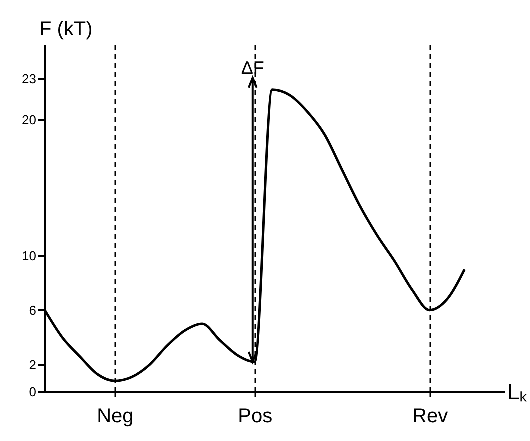 The image size is (530, 441). I want to click on x-axis-title: Lₖ, so click(518, 392).